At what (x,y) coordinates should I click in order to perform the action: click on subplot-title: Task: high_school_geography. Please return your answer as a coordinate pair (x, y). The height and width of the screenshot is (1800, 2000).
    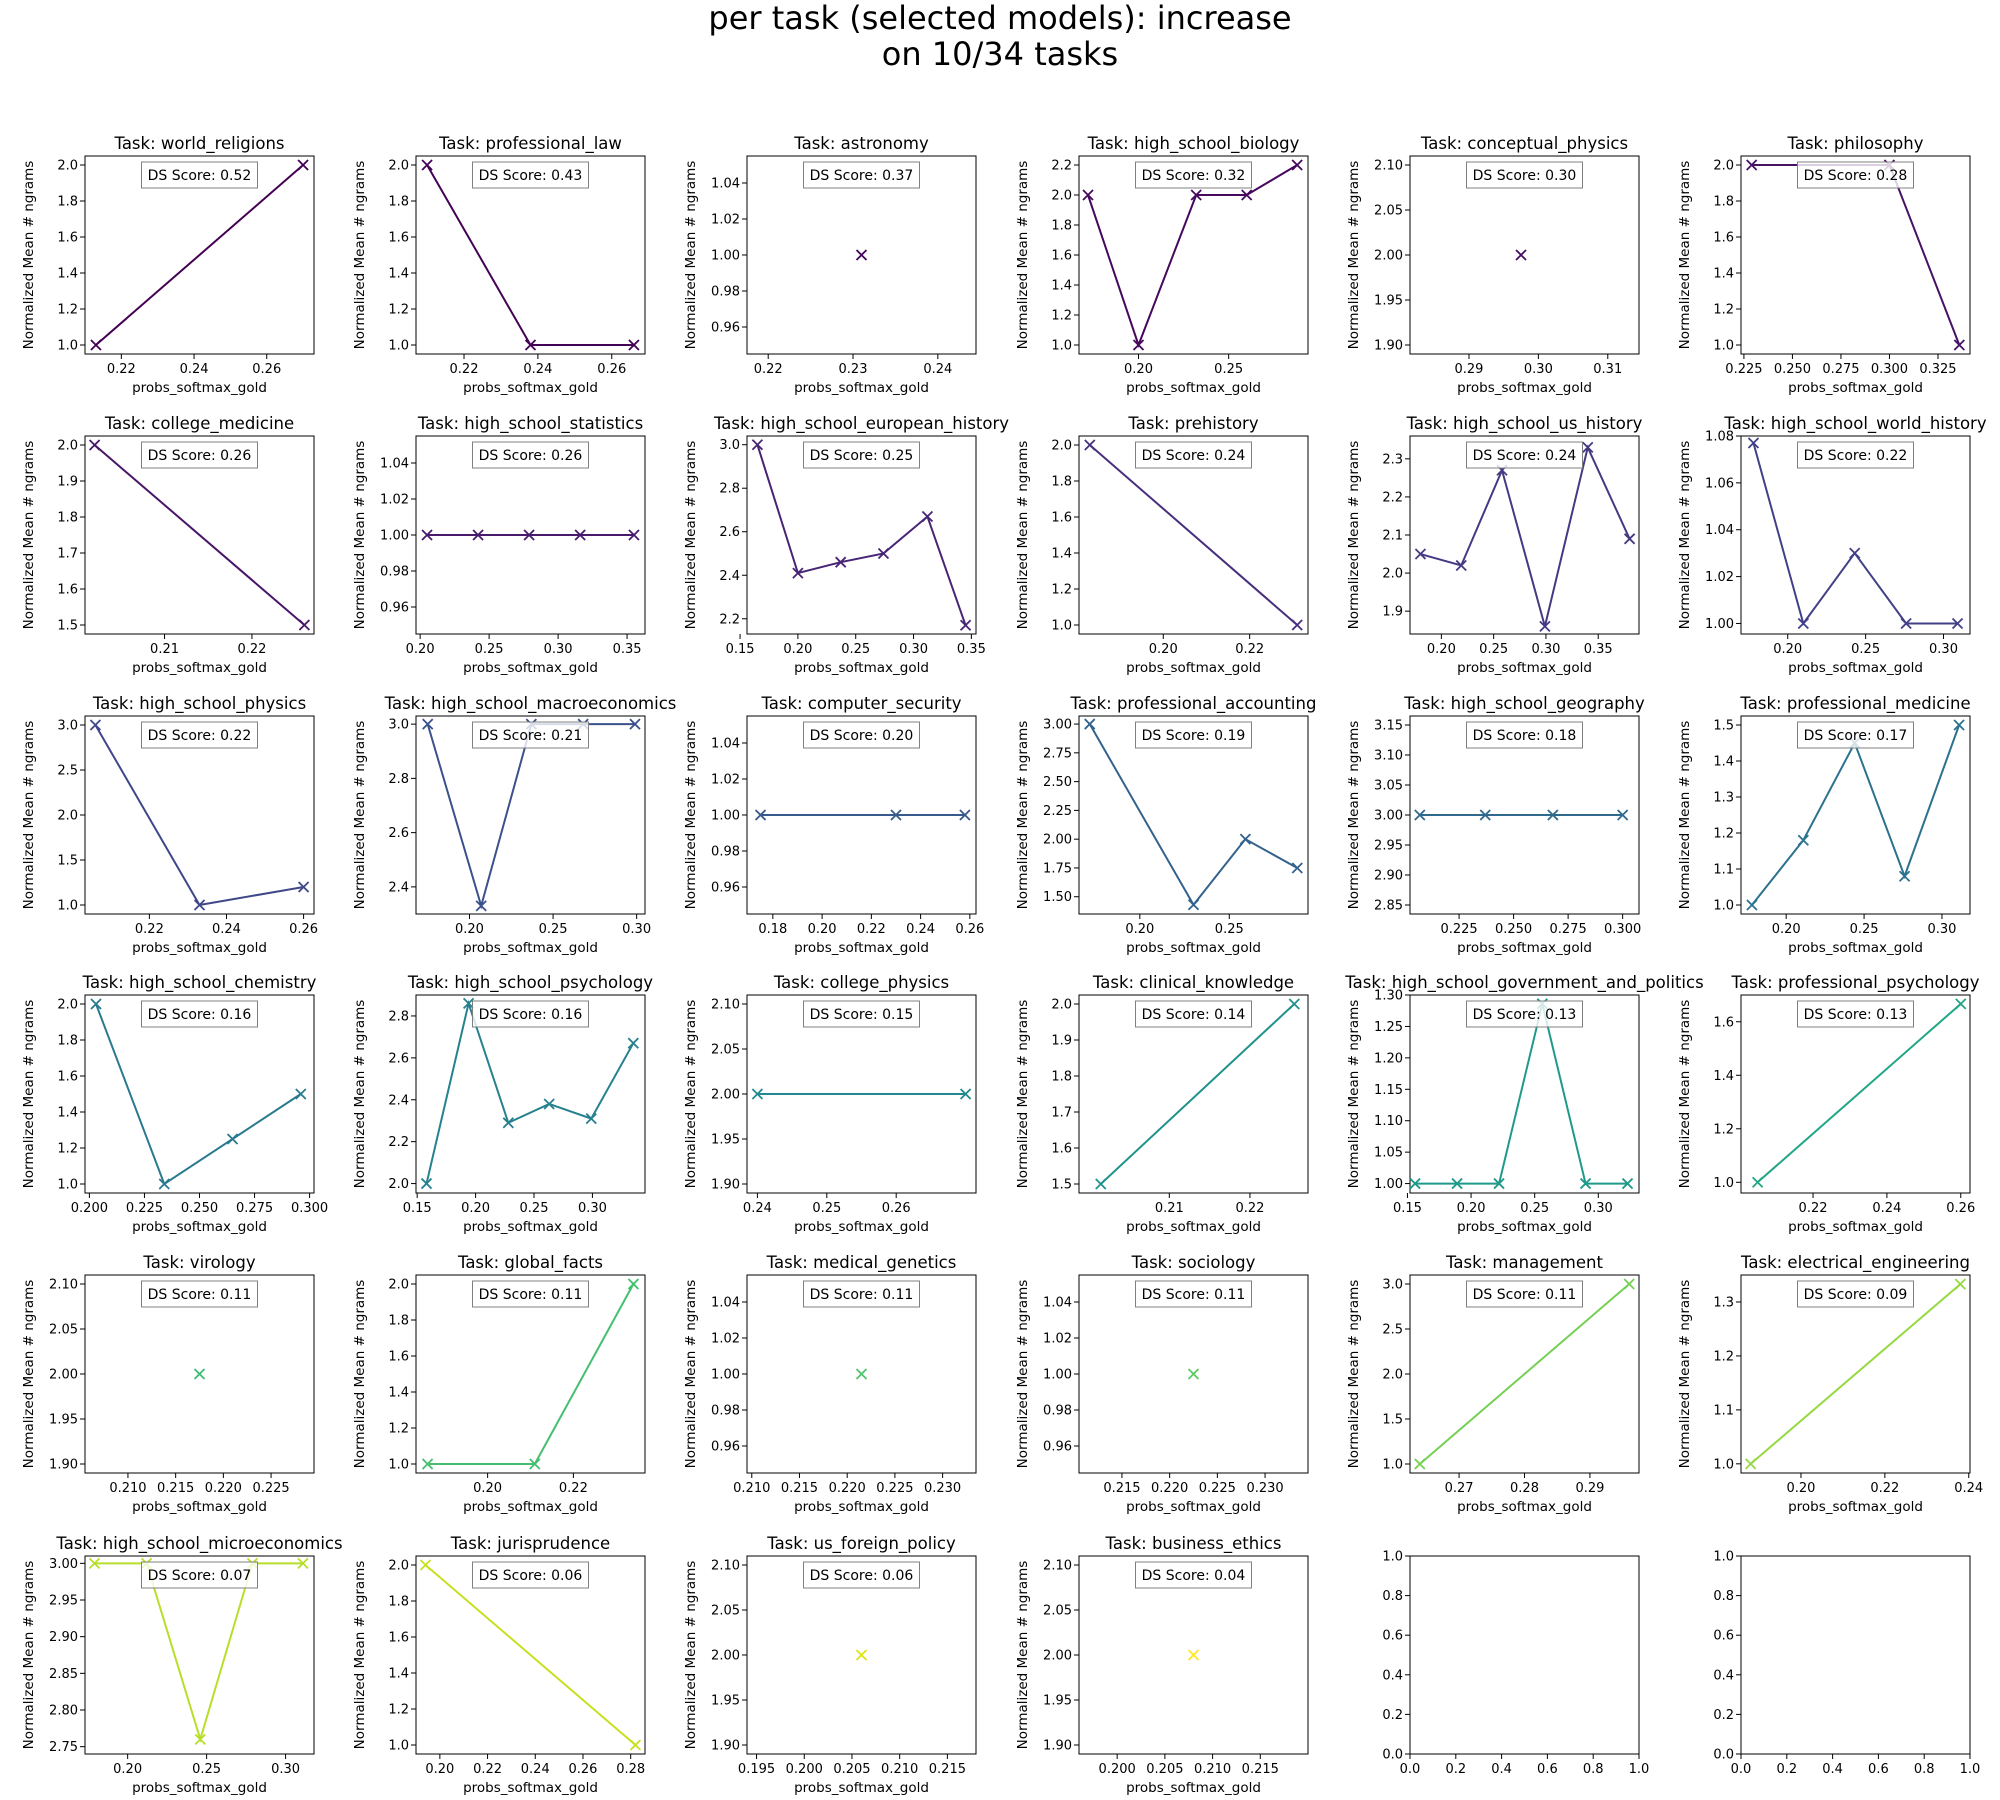
    Looking at the image, I should click on (1524, 704).